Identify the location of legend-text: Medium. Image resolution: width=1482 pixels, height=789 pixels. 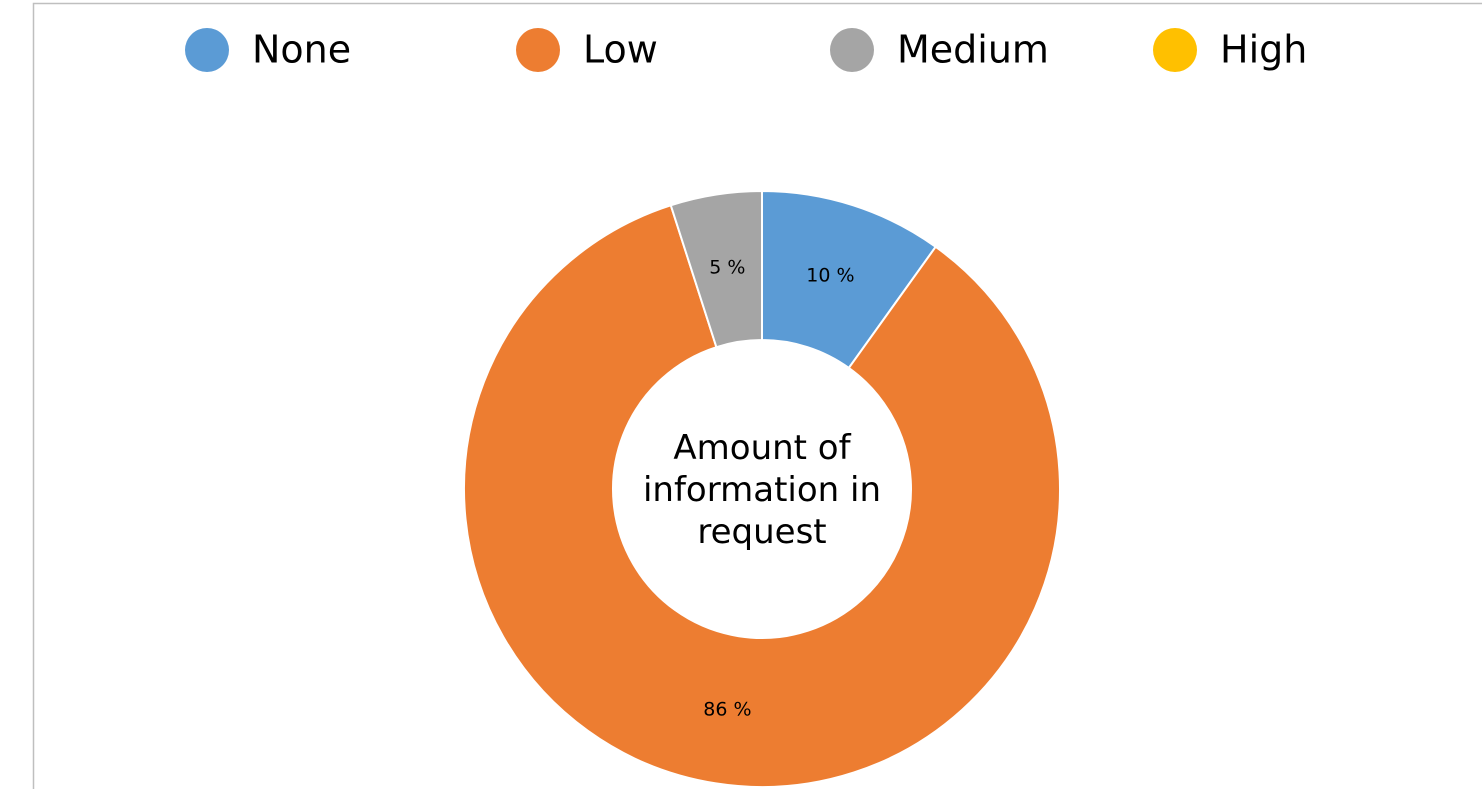
(973, 50).